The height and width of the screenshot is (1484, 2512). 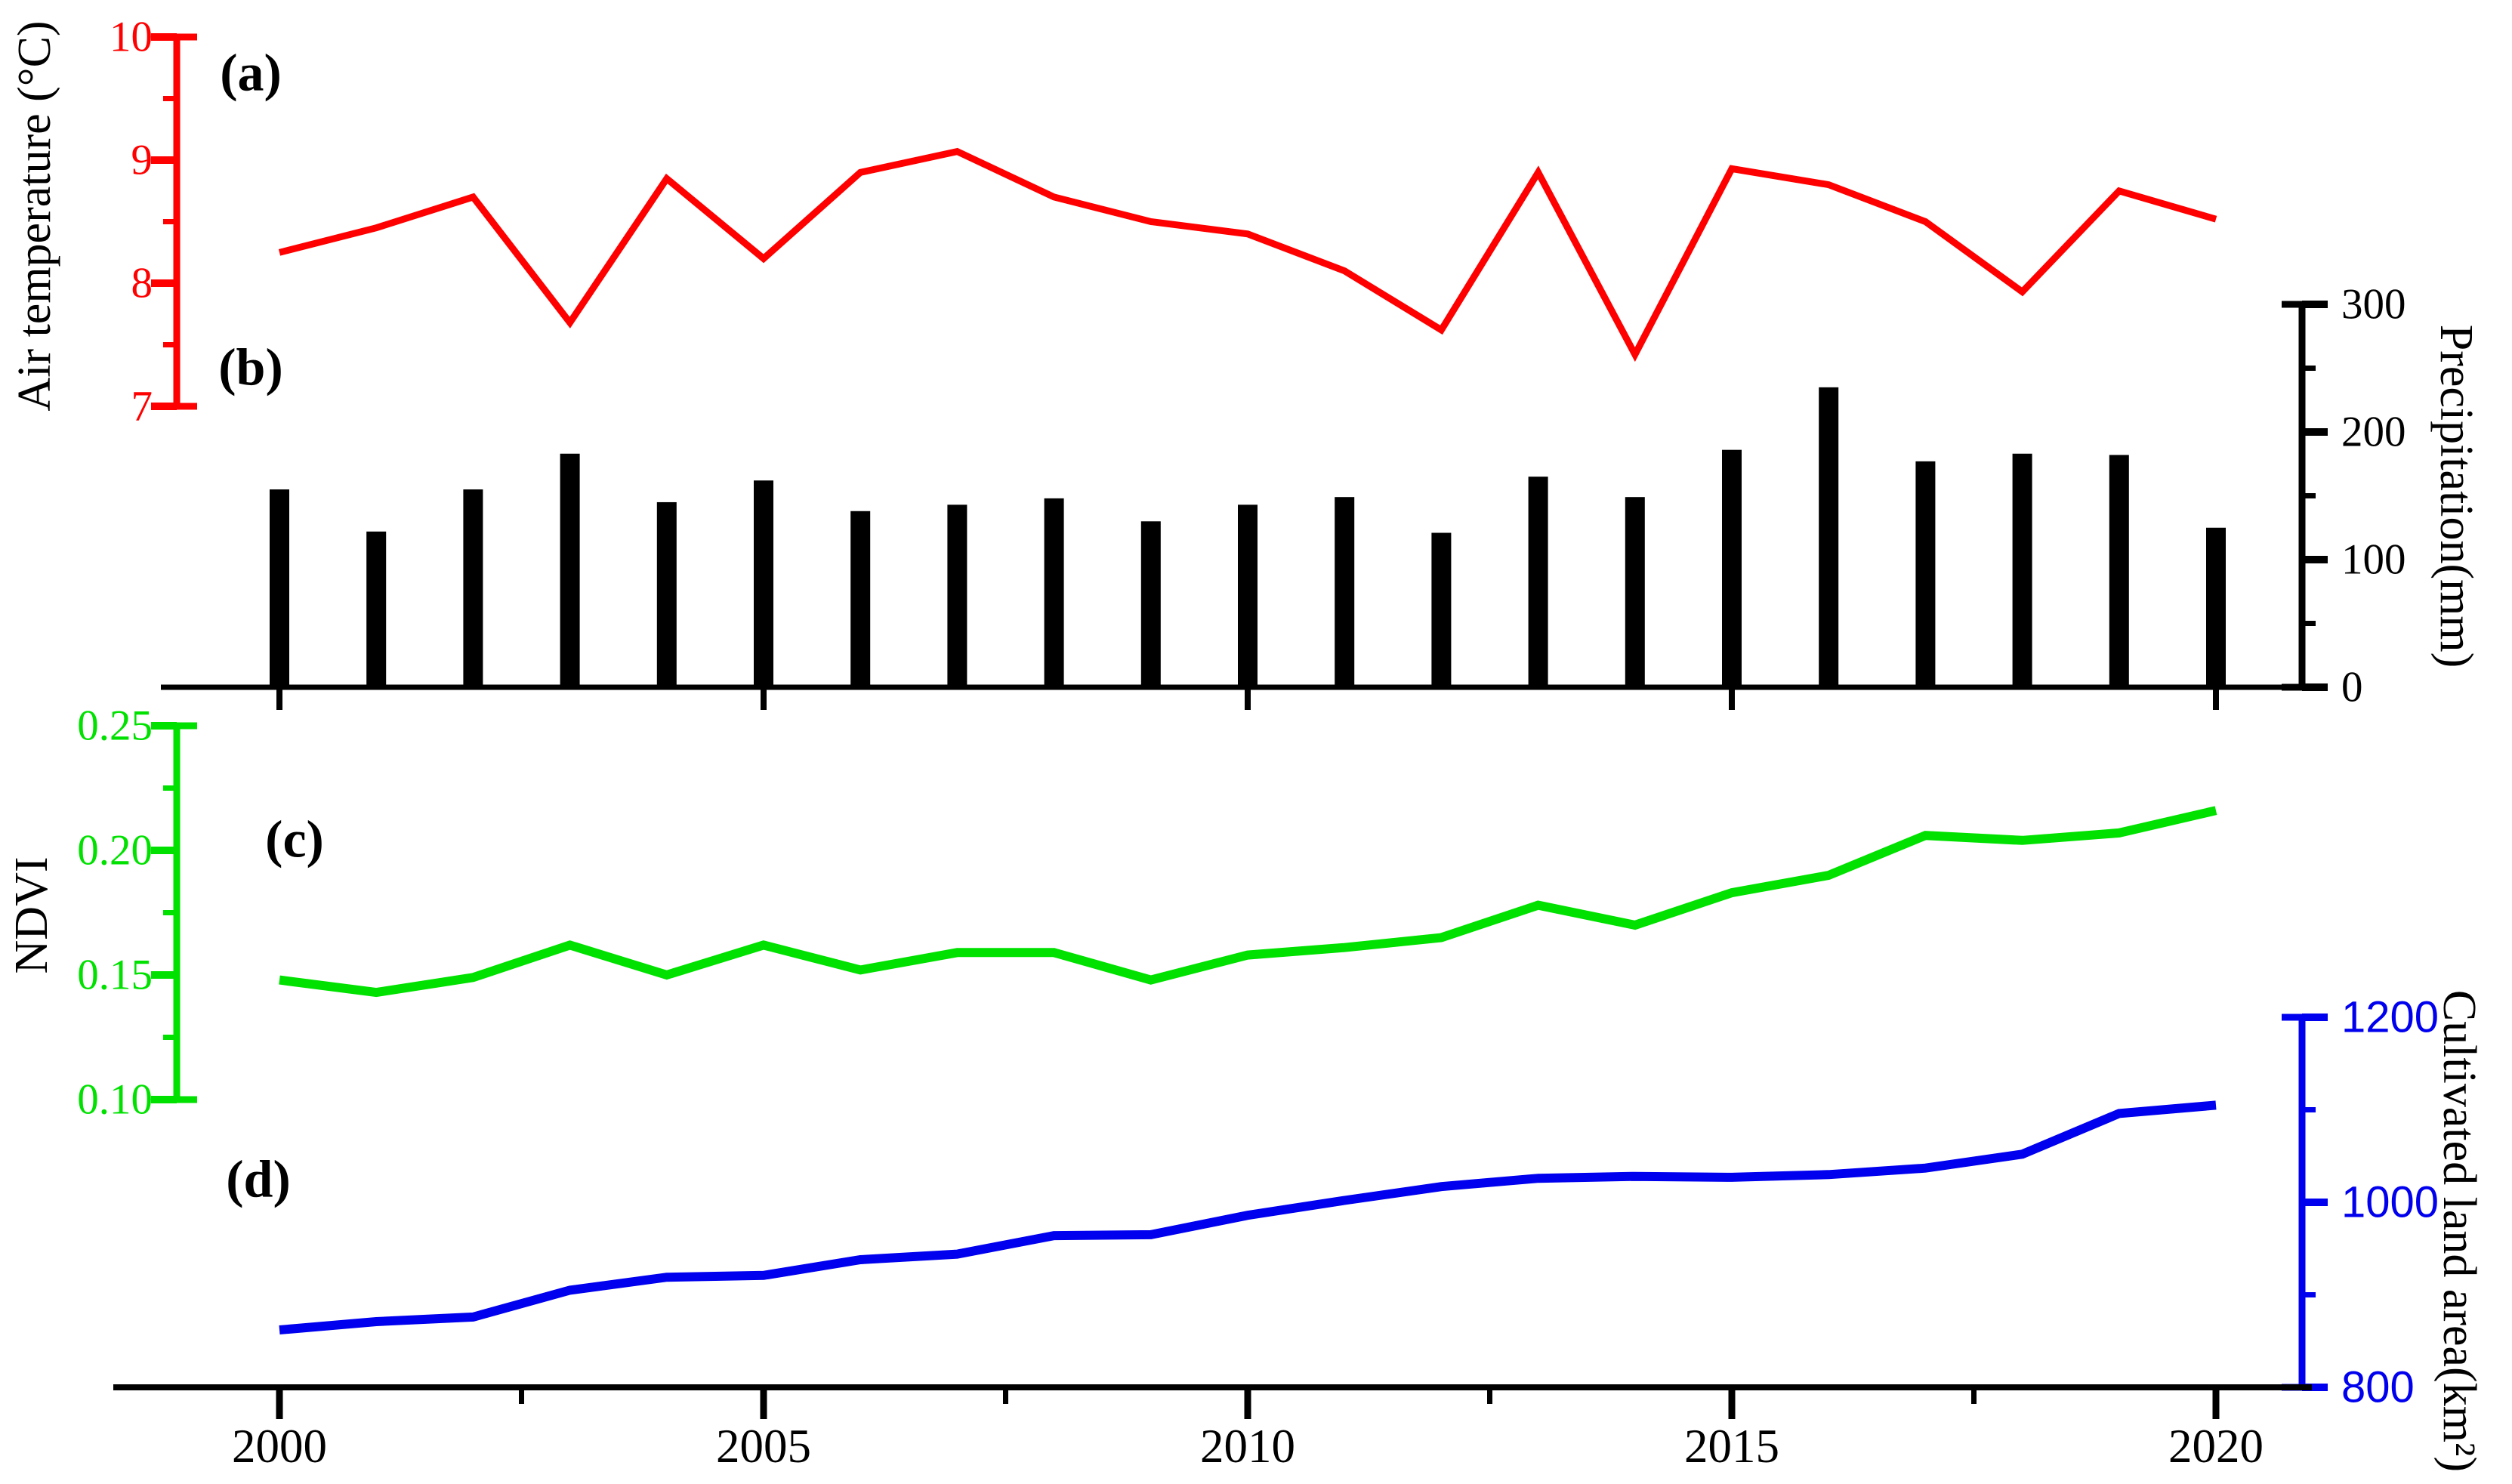 What do you see at coordinates (1248, 1217) in the screenshot?
I see `series-line-cultivated-land-area` at bounding box center [1248, 1217].